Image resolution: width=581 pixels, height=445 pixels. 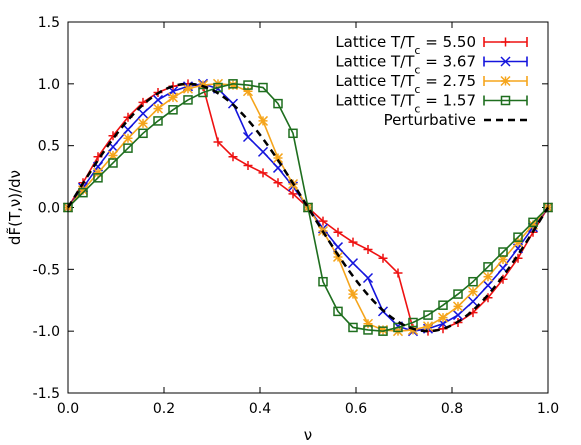 What do you see at coordinates (49, 147) in the screenshot?
I see `y-tick-label: 0.5` at bounding box center [49, 147].